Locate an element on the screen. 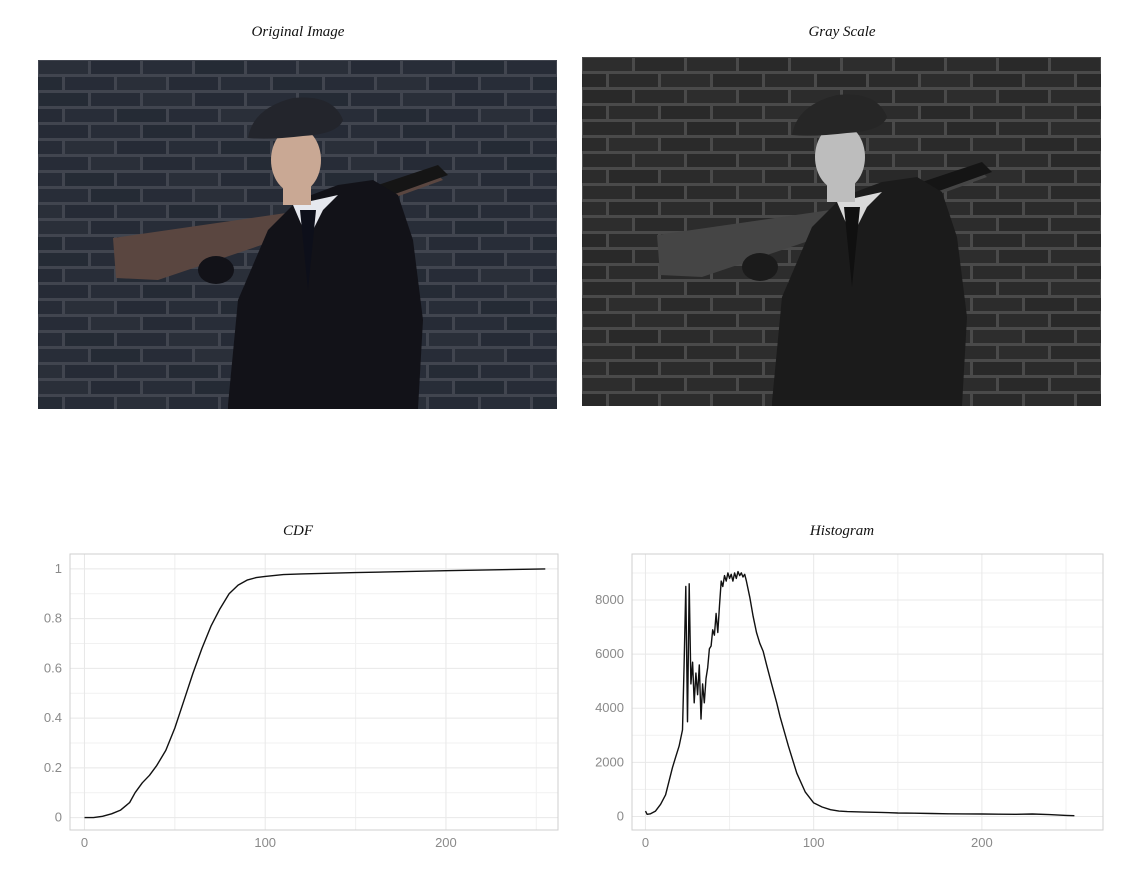  y-tick-label: 4000 is located at coordinates (609, 707).